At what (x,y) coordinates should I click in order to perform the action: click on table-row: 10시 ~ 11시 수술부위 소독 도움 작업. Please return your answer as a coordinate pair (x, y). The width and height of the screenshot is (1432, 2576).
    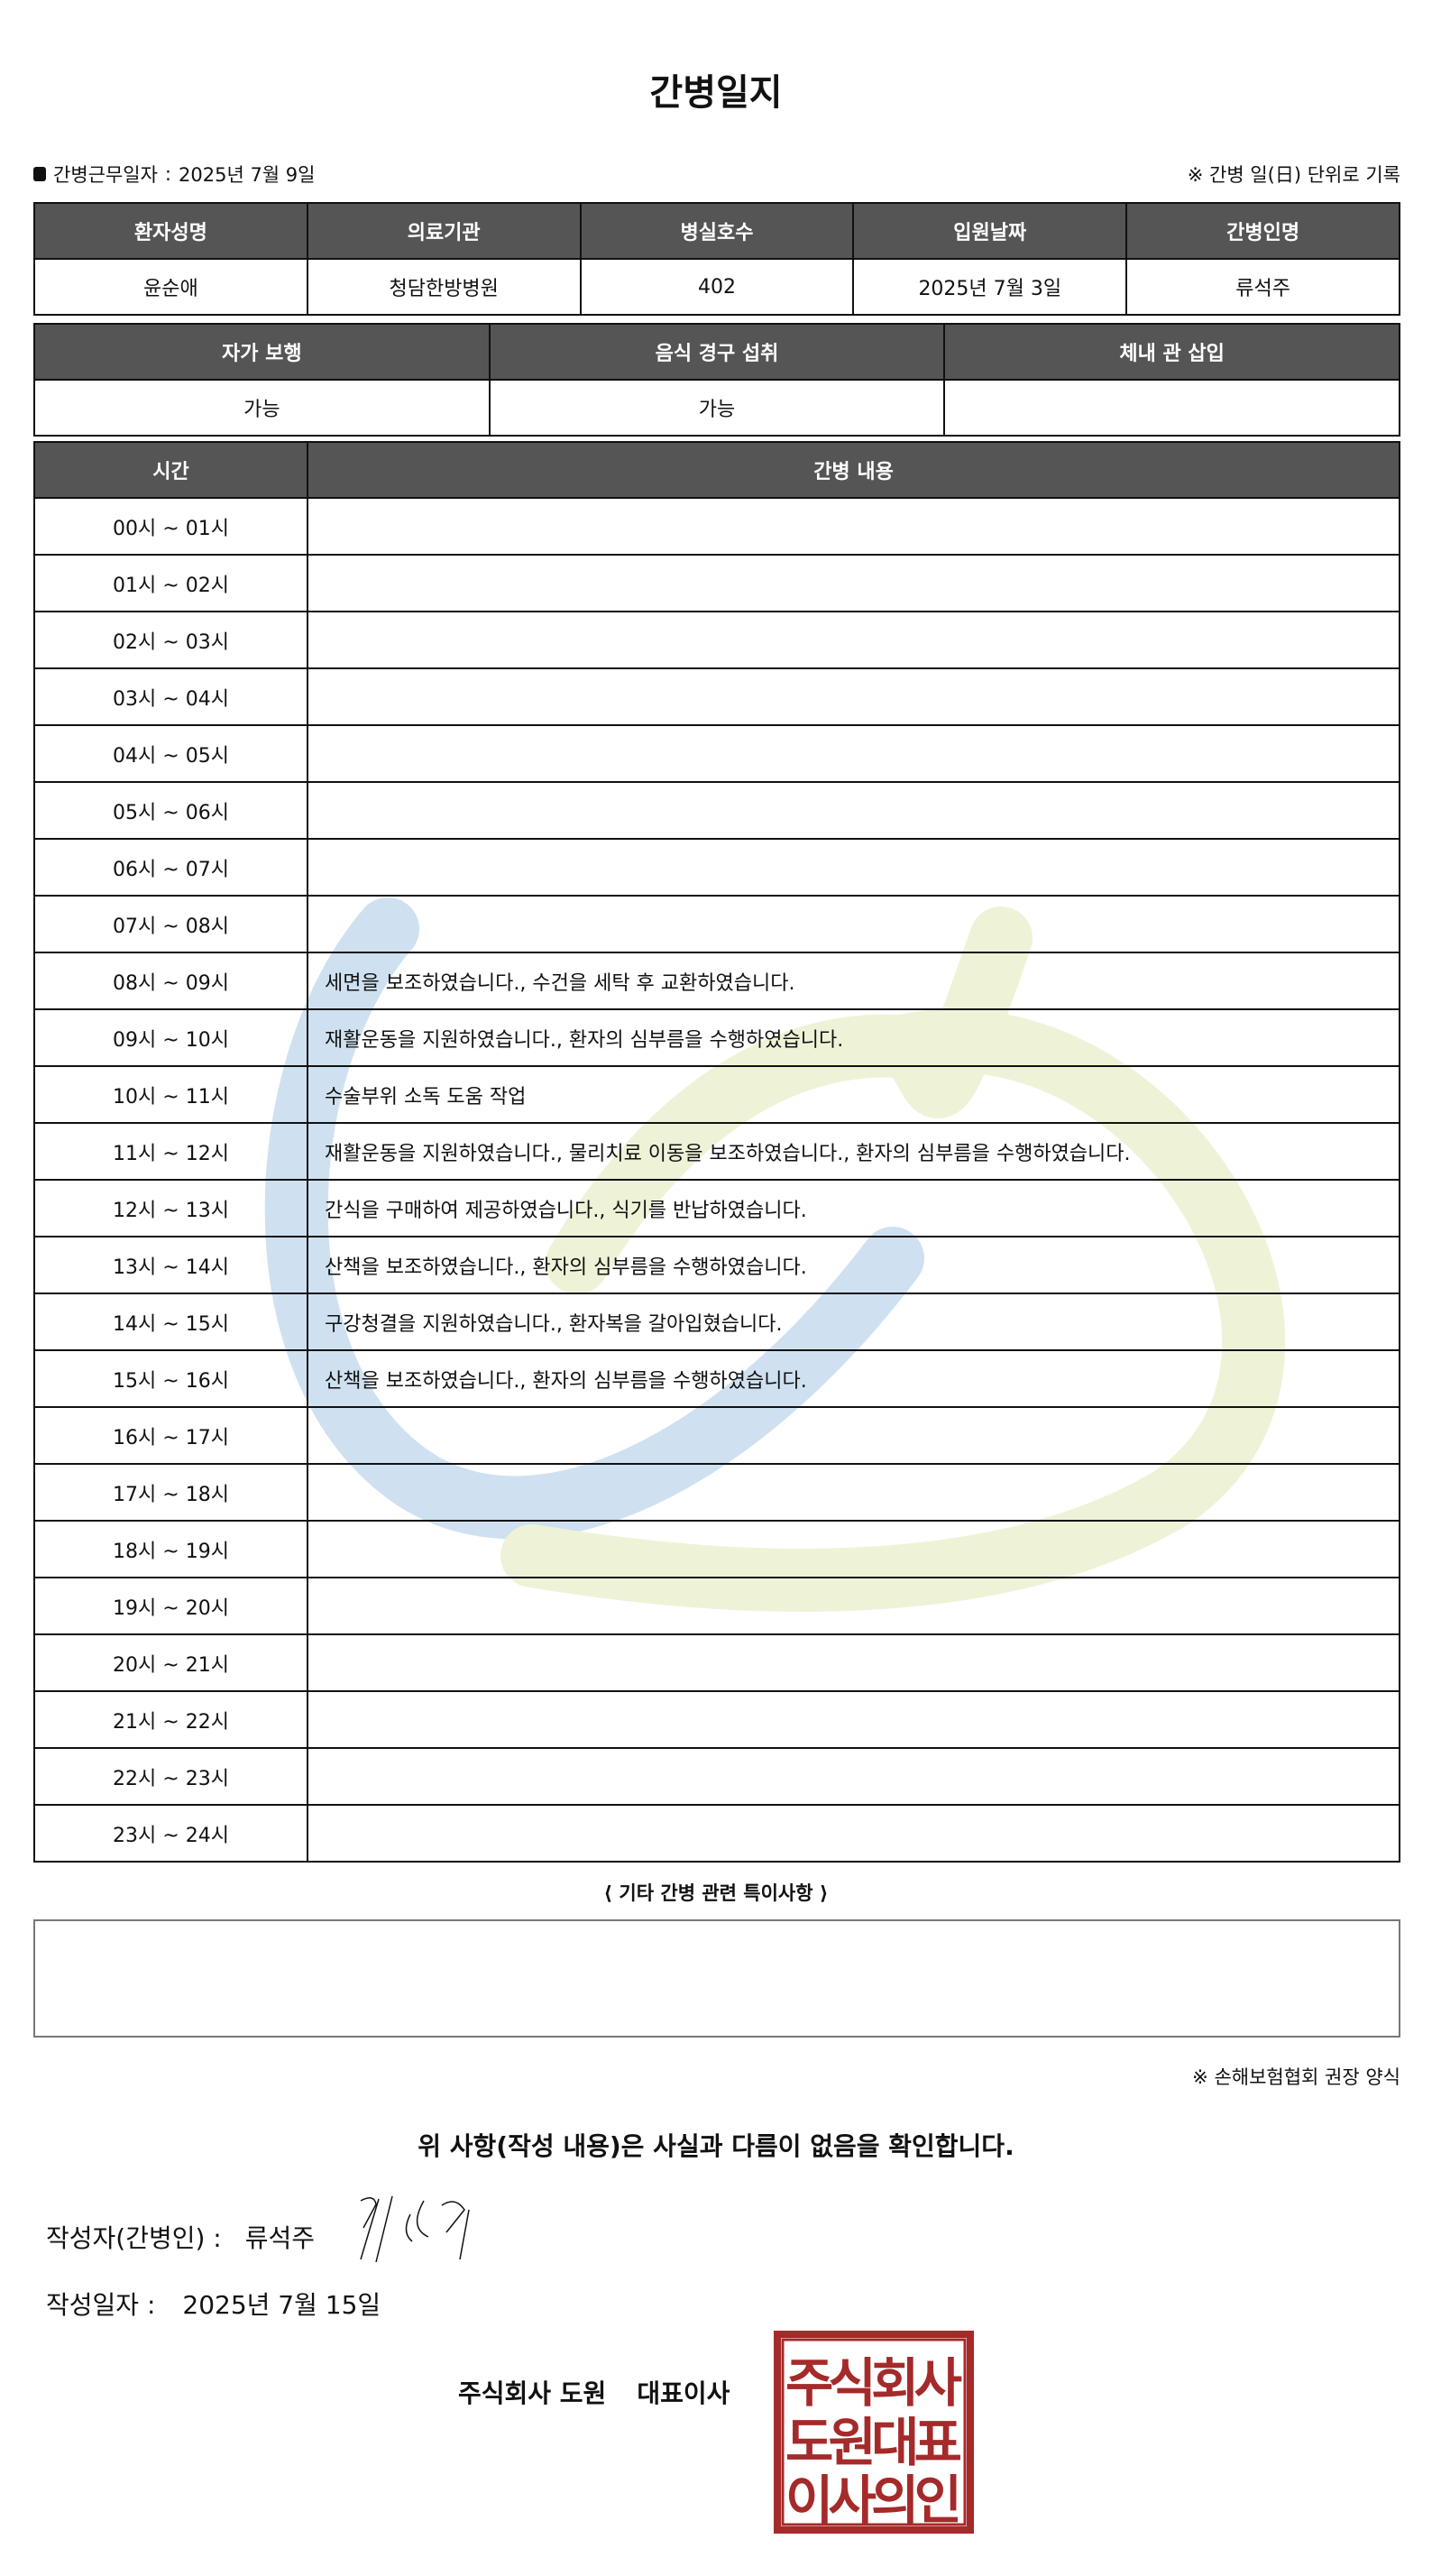
    Looking at the image, I should click on (717, 1094).